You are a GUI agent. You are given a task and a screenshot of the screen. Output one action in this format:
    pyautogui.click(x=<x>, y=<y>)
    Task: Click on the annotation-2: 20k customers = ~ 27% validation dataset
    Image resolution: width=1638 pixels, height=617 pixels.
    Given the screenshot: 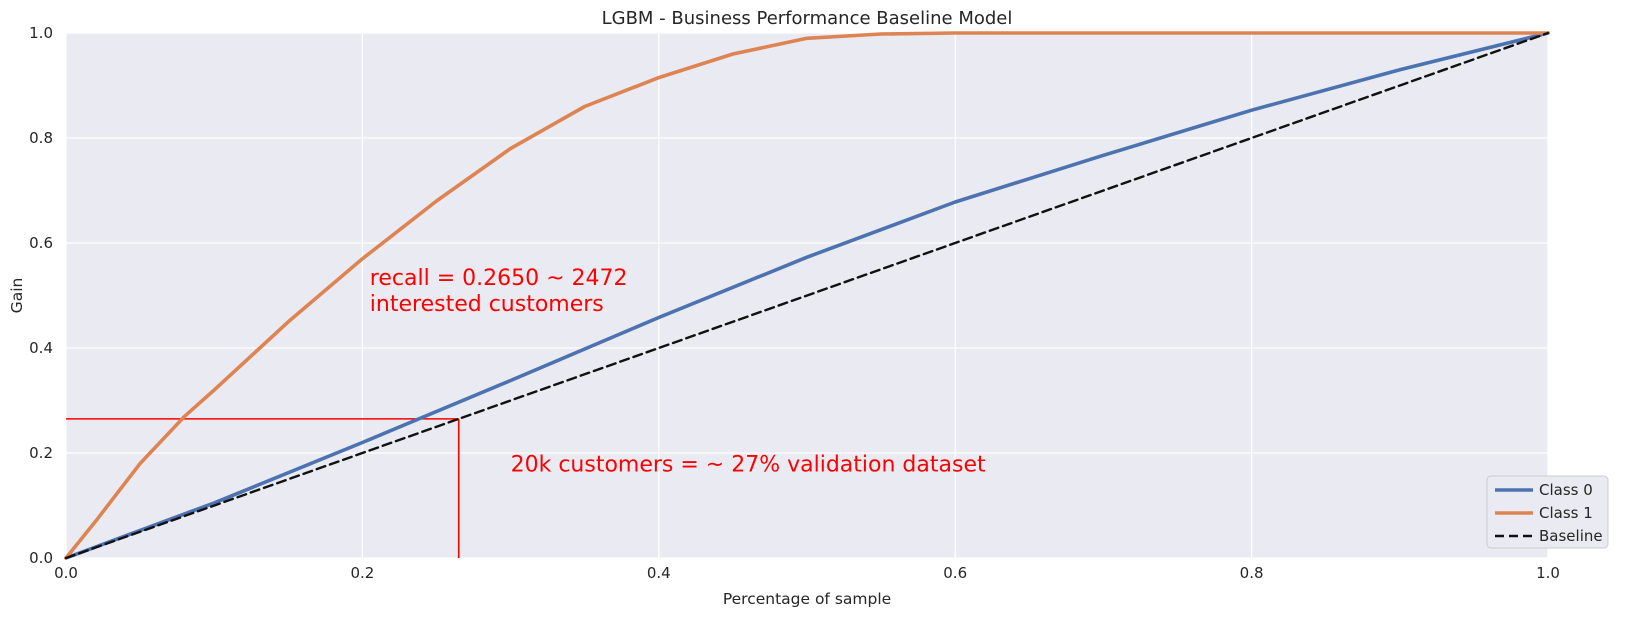 What is the action you would take?
    pyautogui.click(x=748, y=464)
    